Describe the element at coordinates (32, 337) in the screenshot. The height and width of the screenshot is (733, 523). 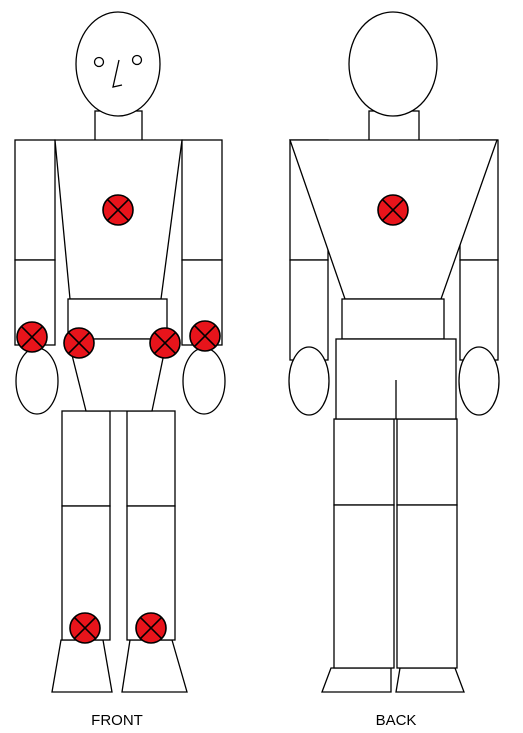
I see `front-left-wrist-marker` at that location.